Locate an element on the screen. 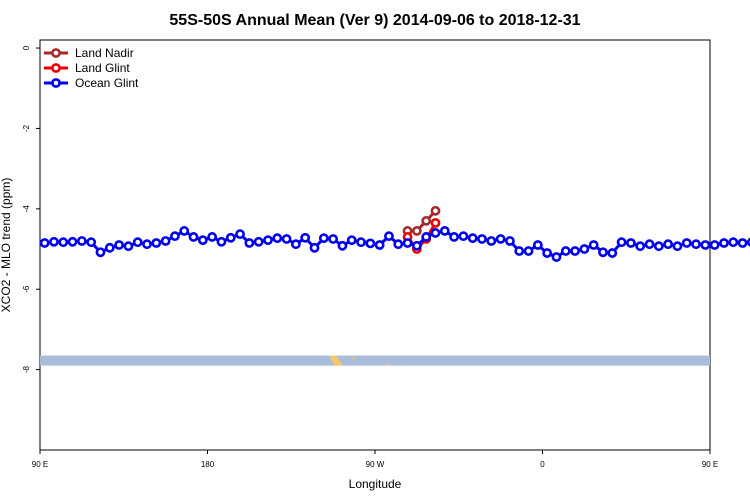  y-tick-label: -2 is located at coordinates (26, 128).